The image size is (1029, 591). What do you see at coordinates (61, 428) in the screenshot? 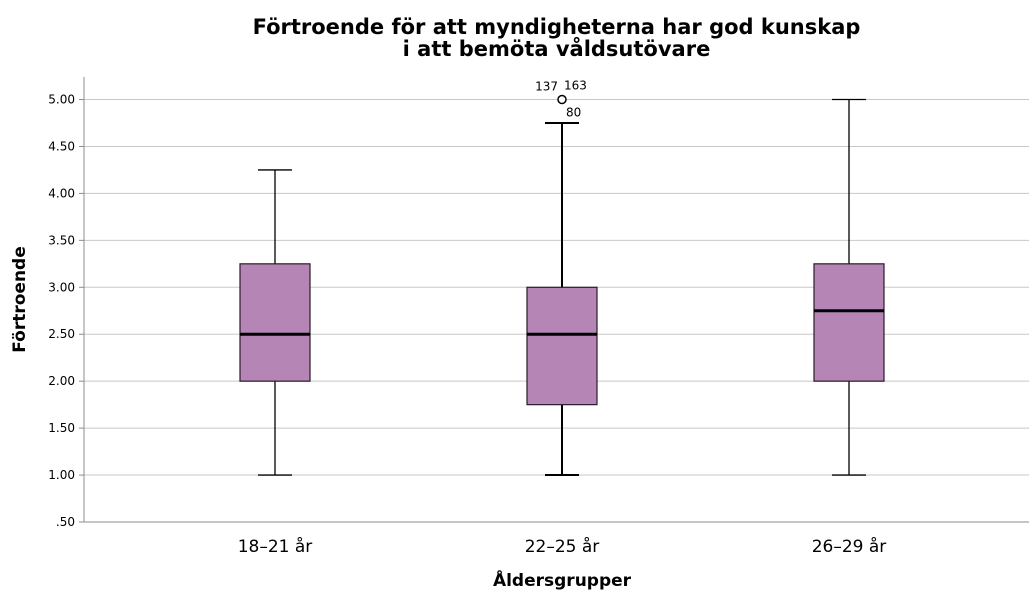
I see `y-tick-label: 1.50` at bounding box center [61, 428].